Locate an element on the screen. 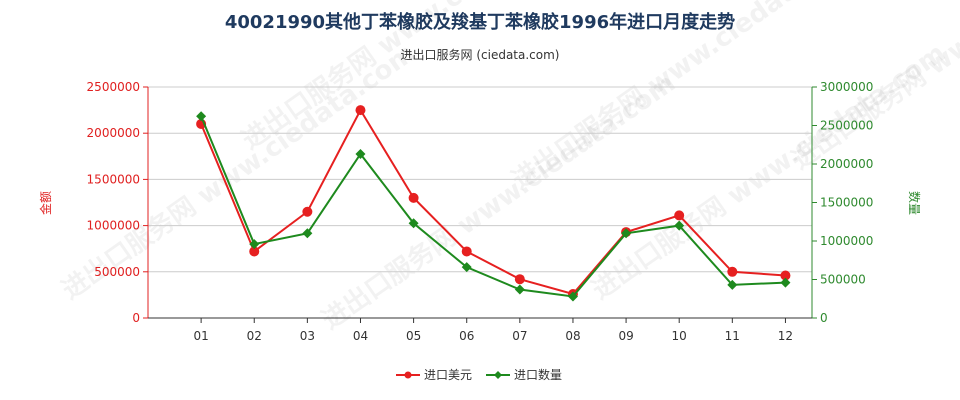 Image resolution: width=960 pixels, height=400 pixels. y-tick-label-left: 500000 is located at coordinates (117, 272).